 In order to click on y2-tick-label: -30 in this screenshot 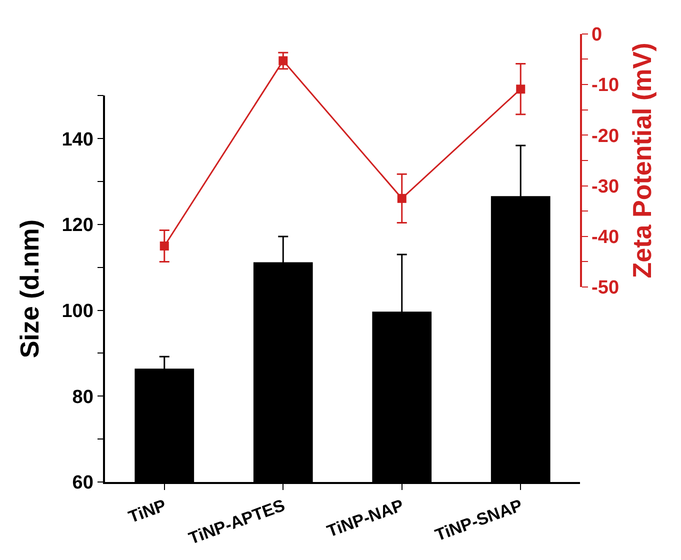, I will do `click(606, 187)`.